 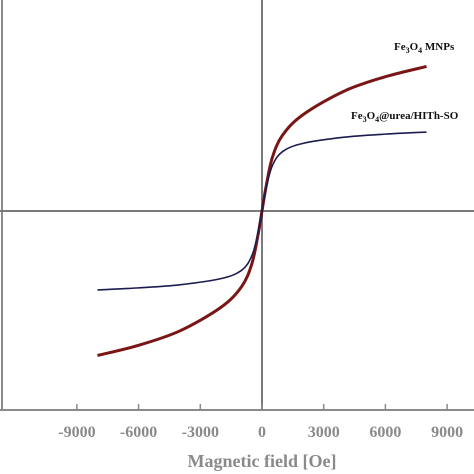 What do you see at coordinates (424, 48) in the screenshot?
I see `series-label-fe3o4-mnps: Fe3O4 MNPs` at bounding box center [424, 48].